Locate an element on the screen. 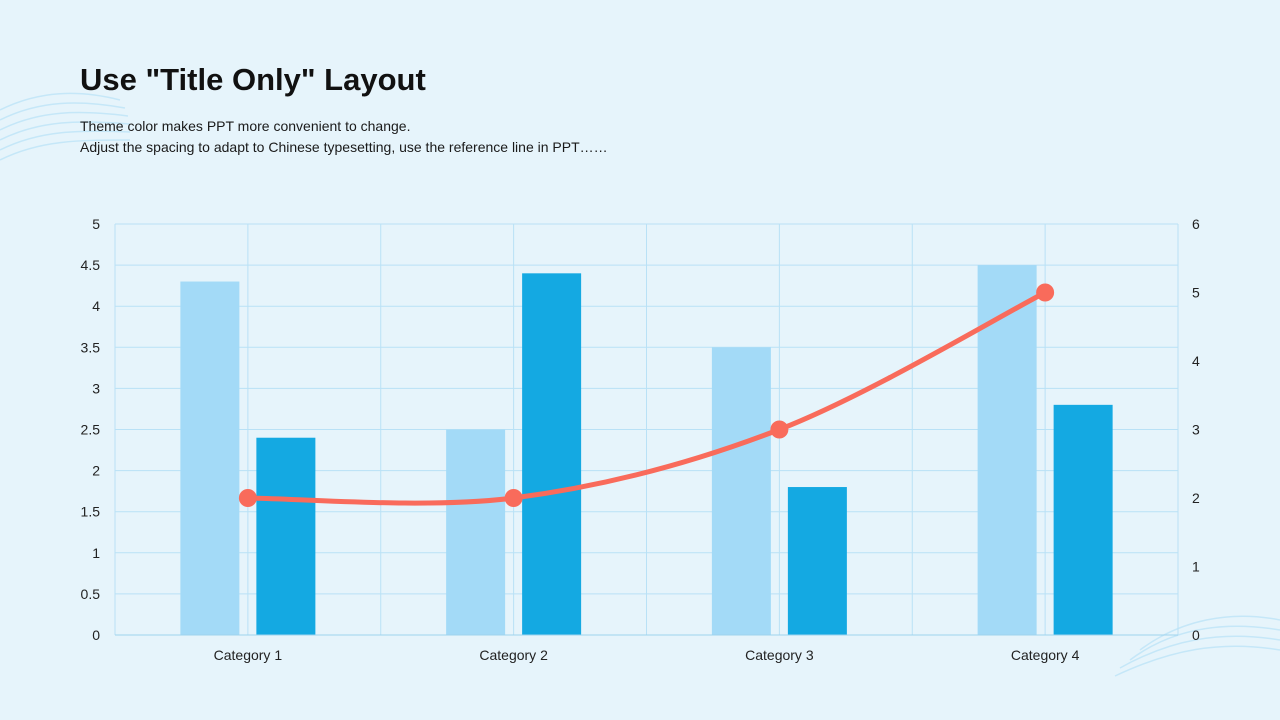  y-axis-tick-label: 1 is located at coordinates (96, 553).